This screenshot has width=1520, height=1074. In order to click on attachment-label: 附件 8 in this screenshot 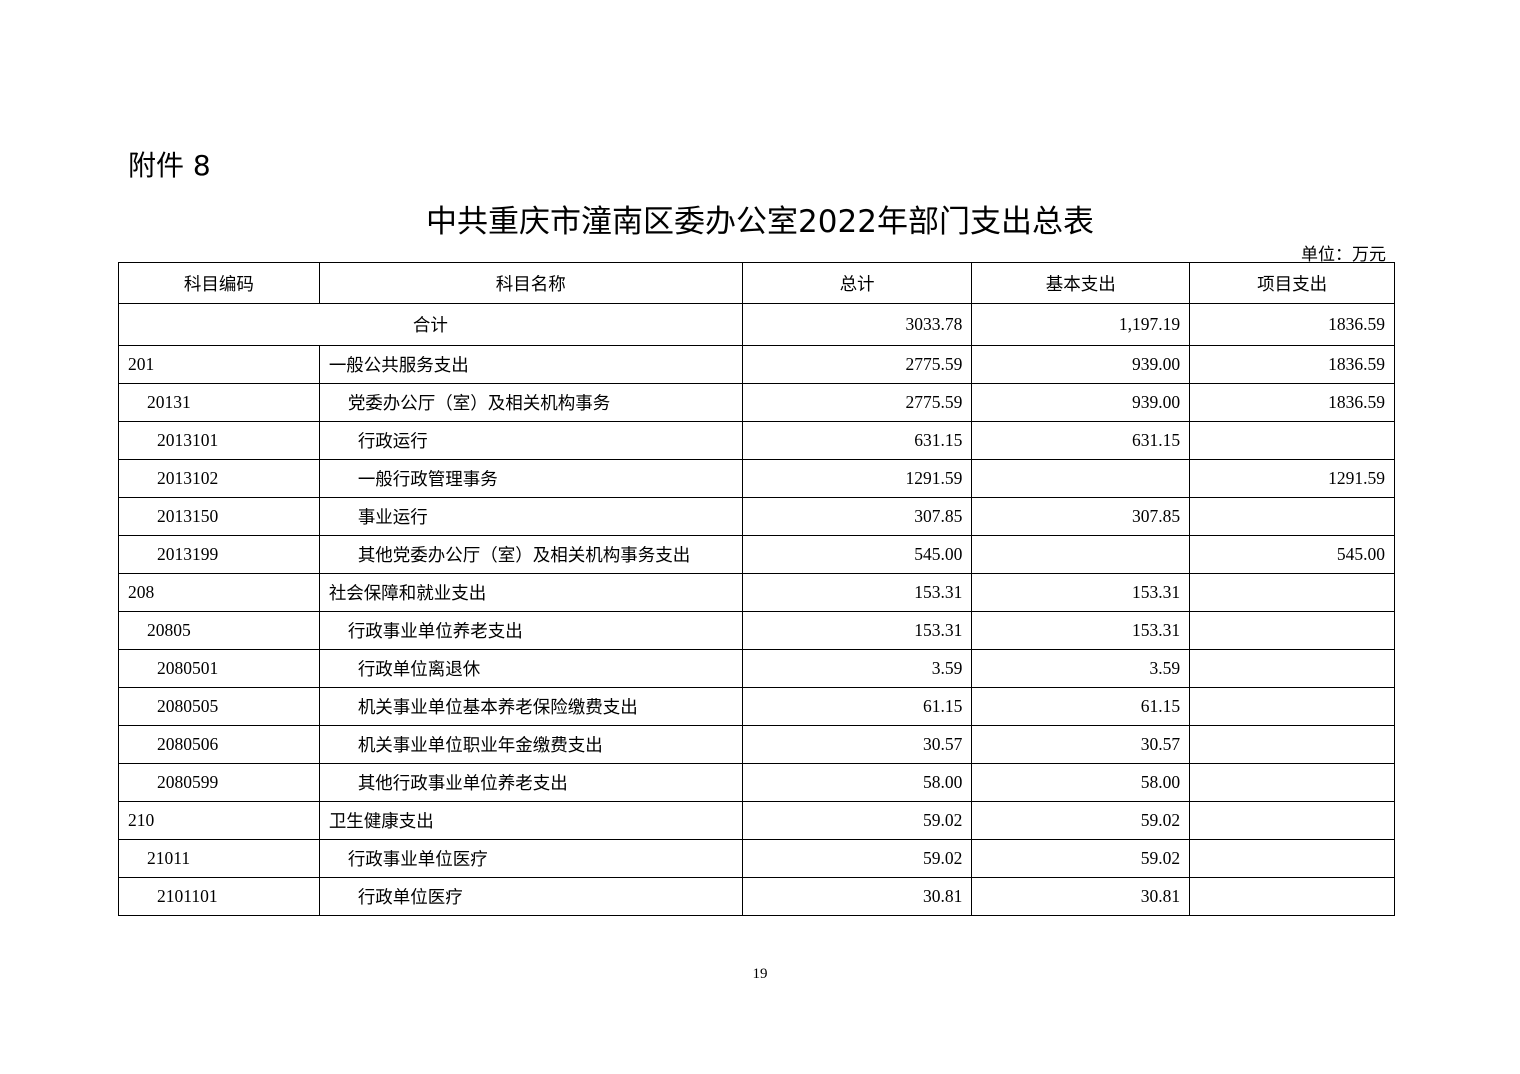, I will do `click(169, 165)`.